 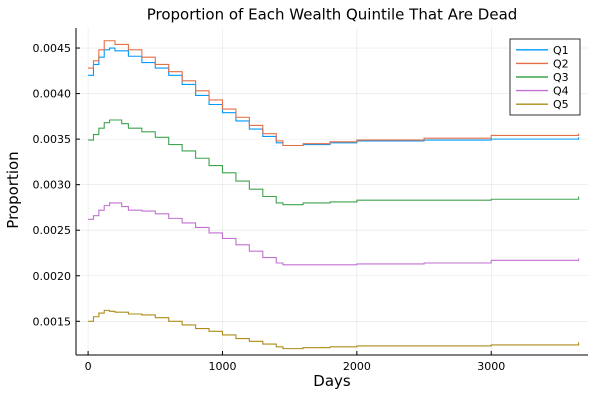 What do you see at coordinates (561, 63) in the screenshot?
I see `legend-label-q2: Q2` at bounding box center [561, 63].